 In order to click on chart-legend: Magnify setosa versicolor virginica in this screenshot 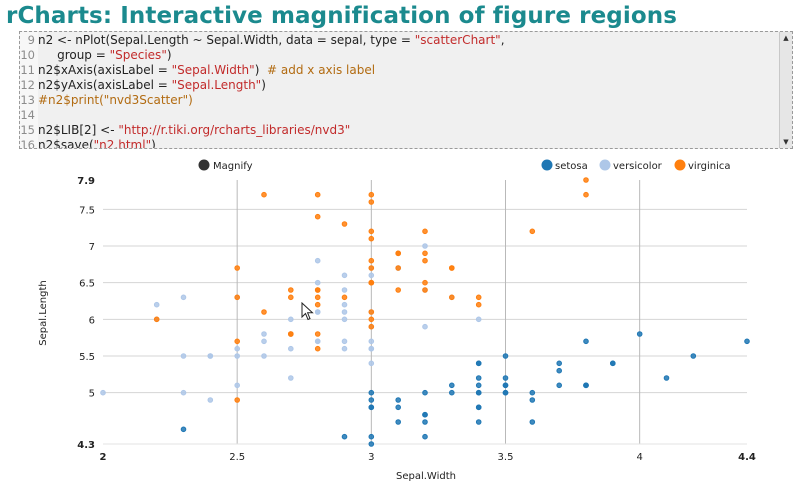, I will do `click(464, 166)`.